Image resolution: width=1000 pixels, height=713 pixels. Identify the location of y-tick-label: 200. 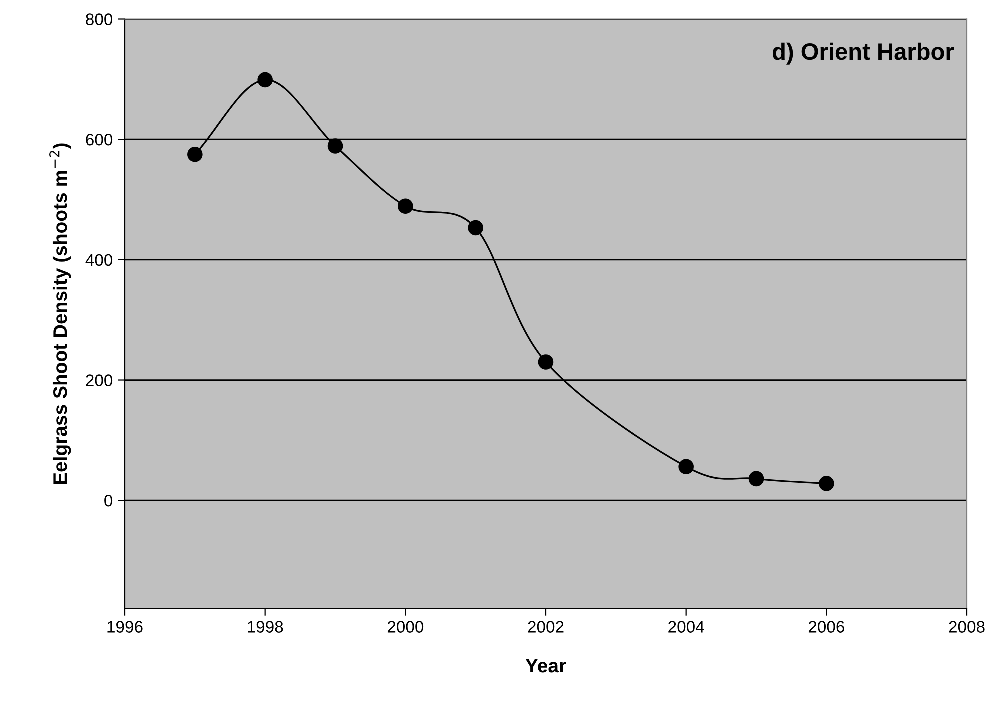
(99, 380).